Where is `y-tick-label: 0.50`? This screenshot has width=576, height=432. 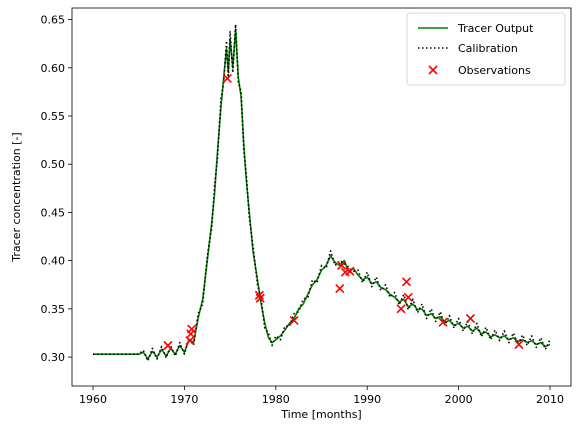 y-tick-label: 0.50 is located at coordinates (53, 164).